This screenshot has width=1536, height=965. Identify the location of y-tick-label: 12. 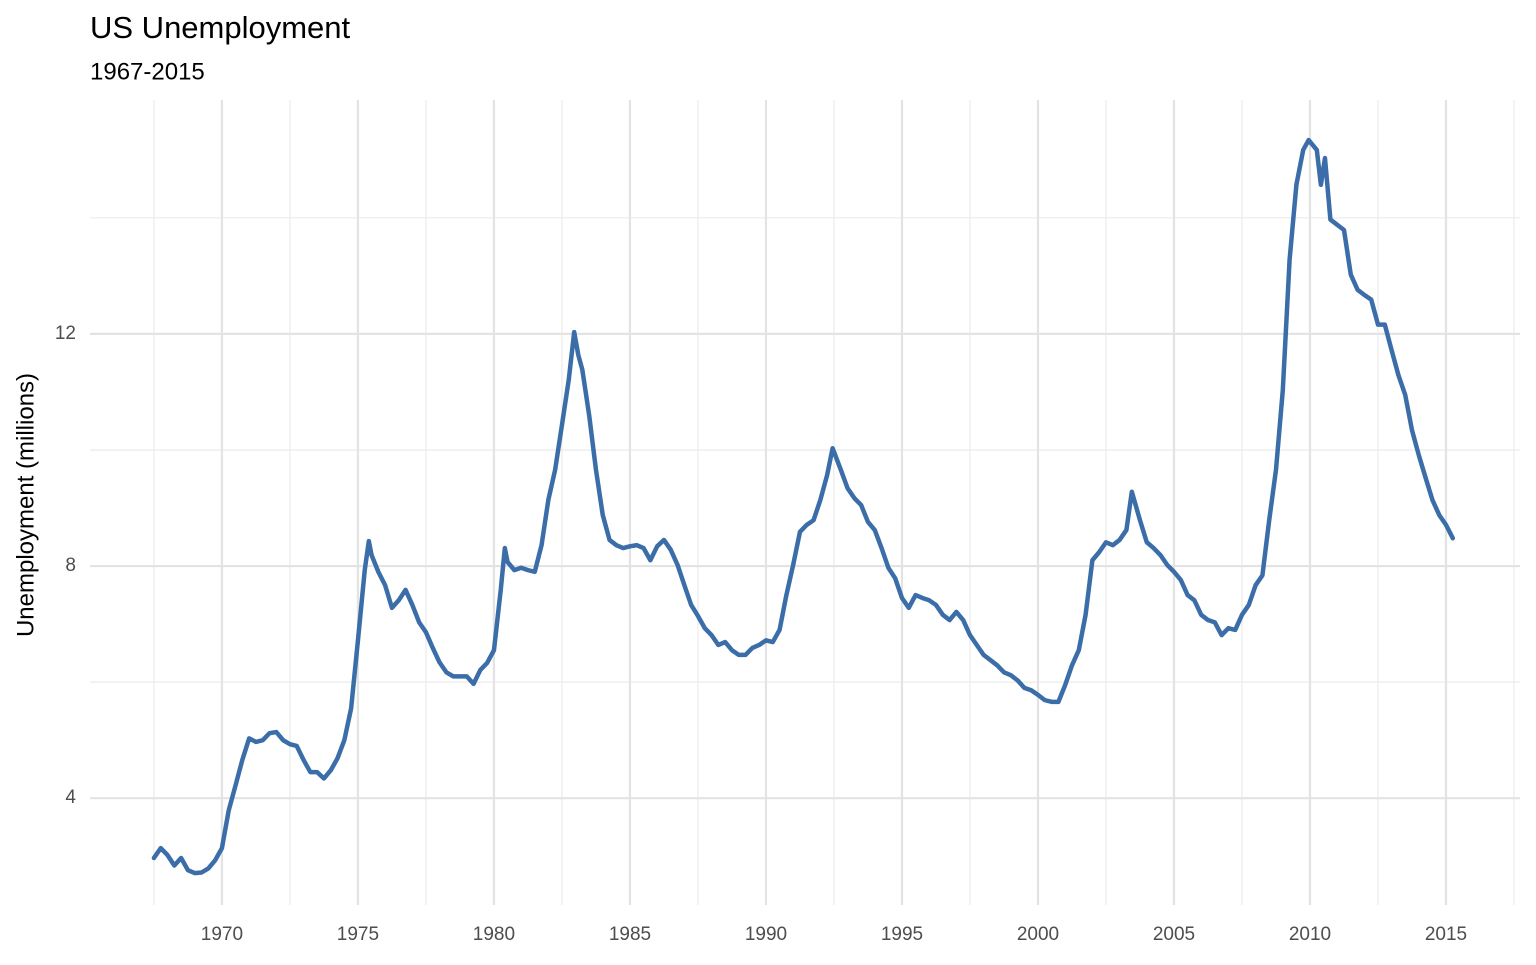
(65, 333).